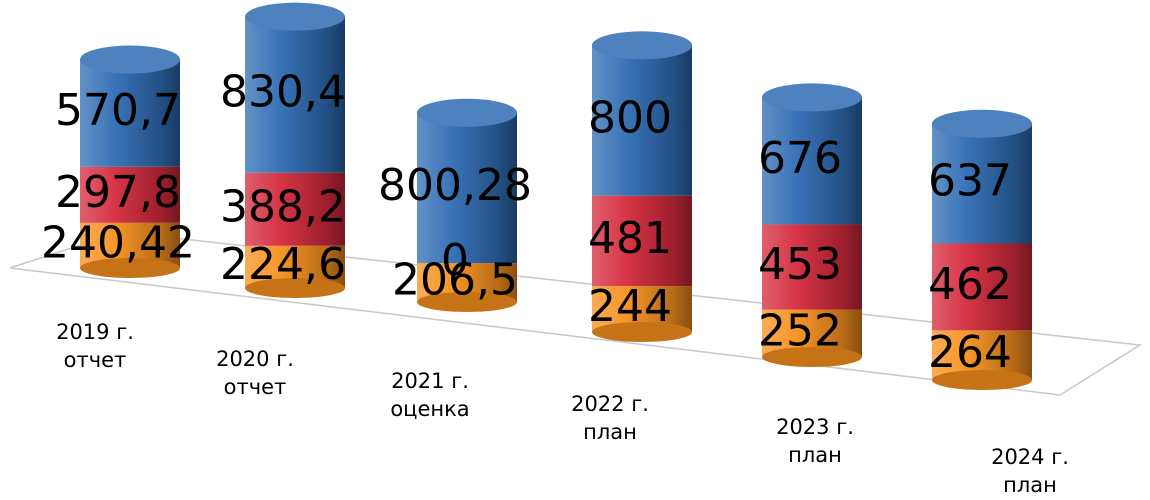 This screenshot has width=1150, height=500. I want to click on value-label: 240,42, so click(118, 242).